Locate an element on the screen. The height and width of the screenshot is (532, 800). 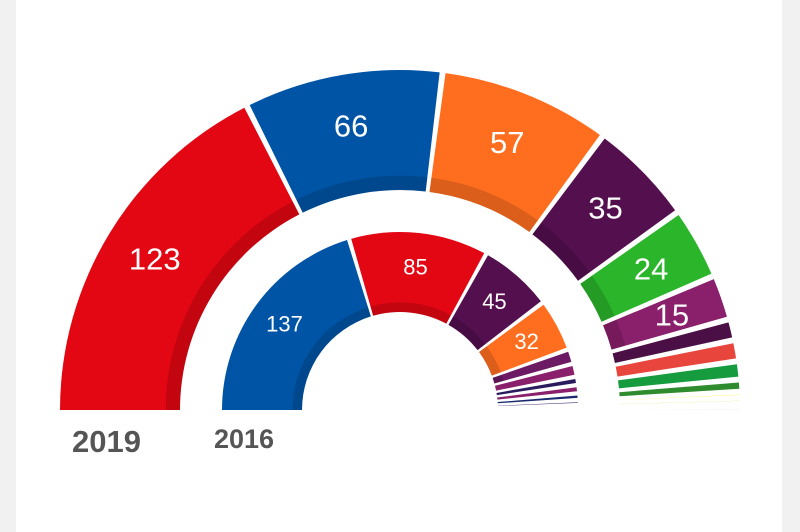
segment-label: 15 is located at coordinates (672, 314).